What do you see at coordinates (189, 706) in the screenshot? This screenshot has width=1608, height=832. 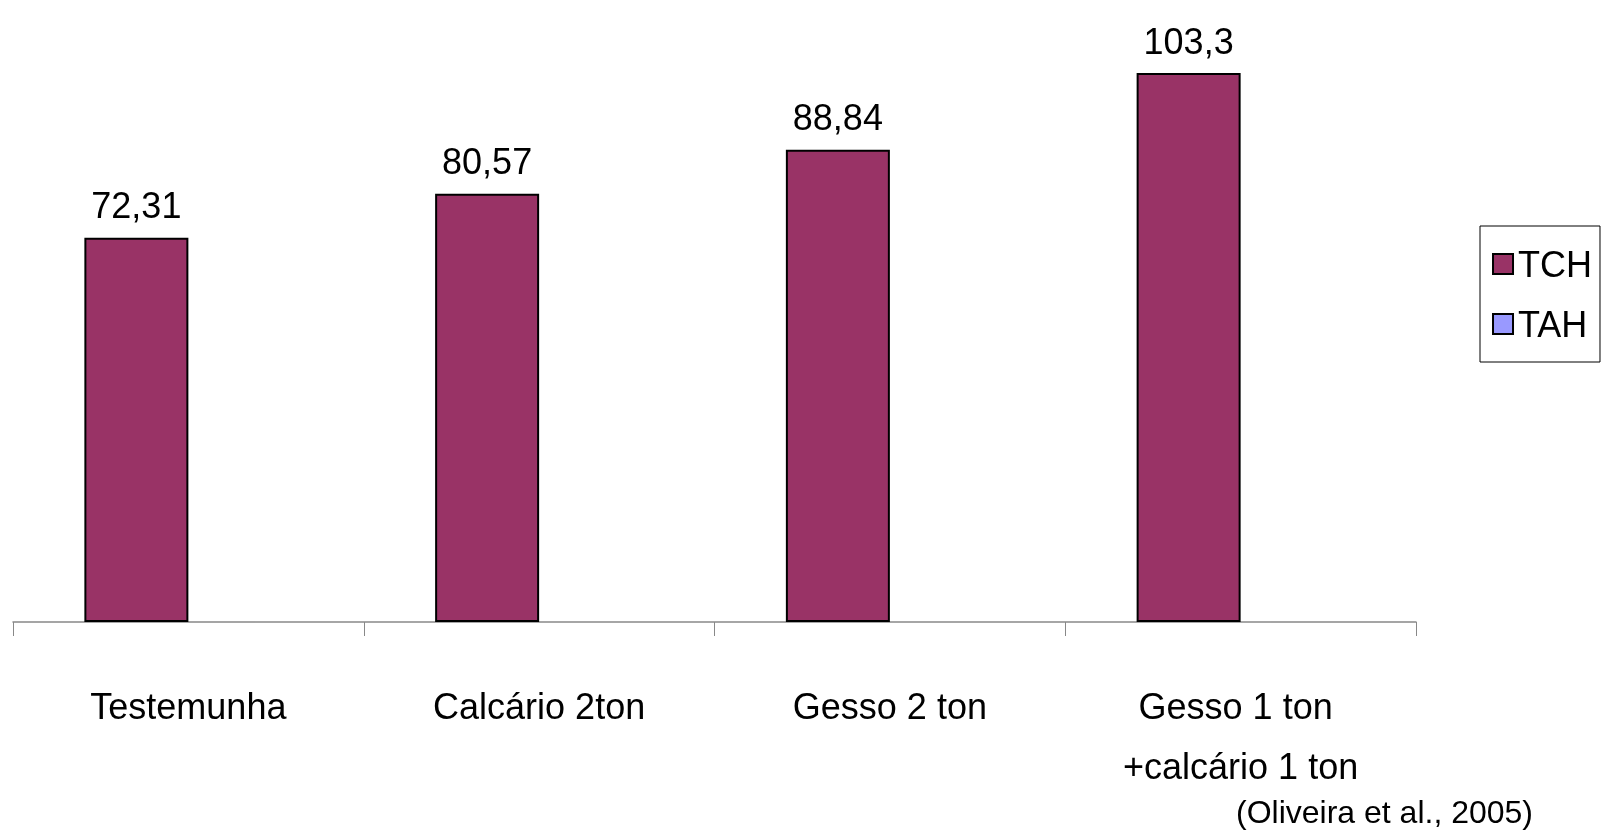 I see `x-tick-label: Testemunha` at bounding box center [189, 706].